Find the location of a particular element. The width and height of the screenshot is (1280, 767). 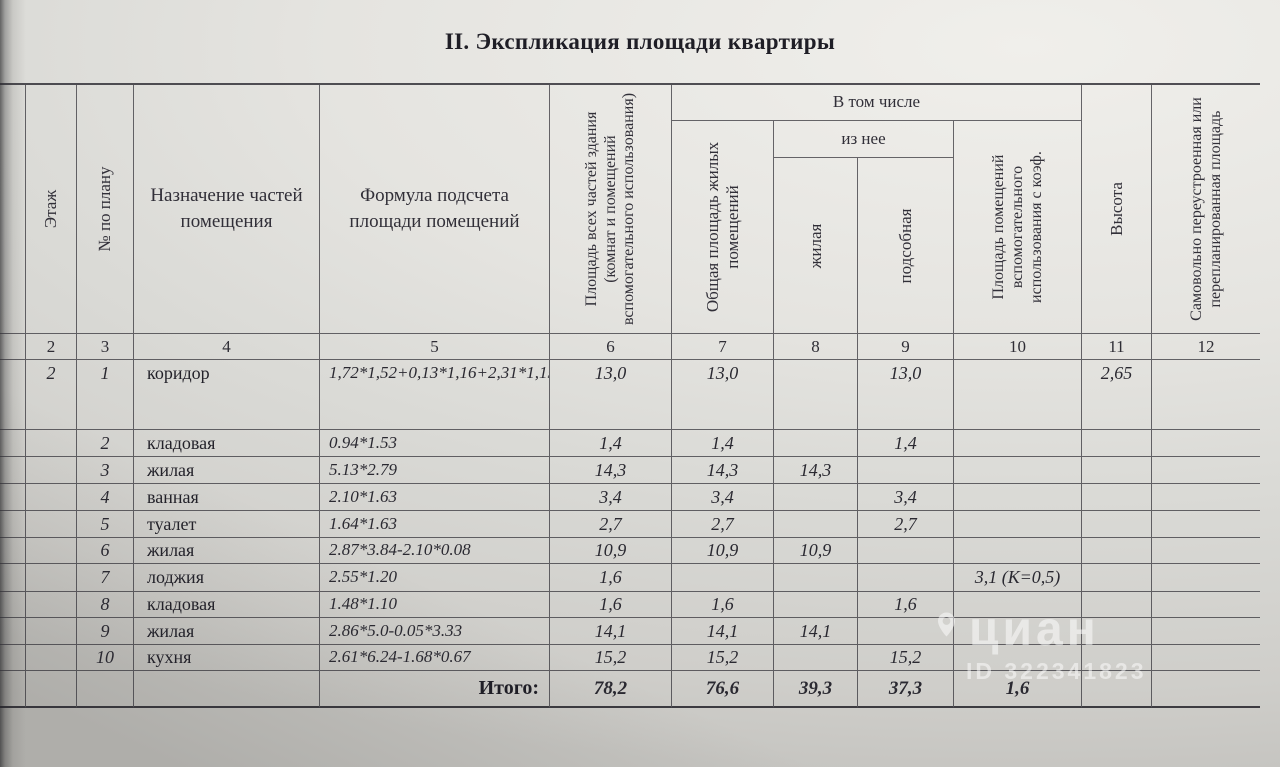

cell-plan-number: 7 is located at coordinates (105, 578).